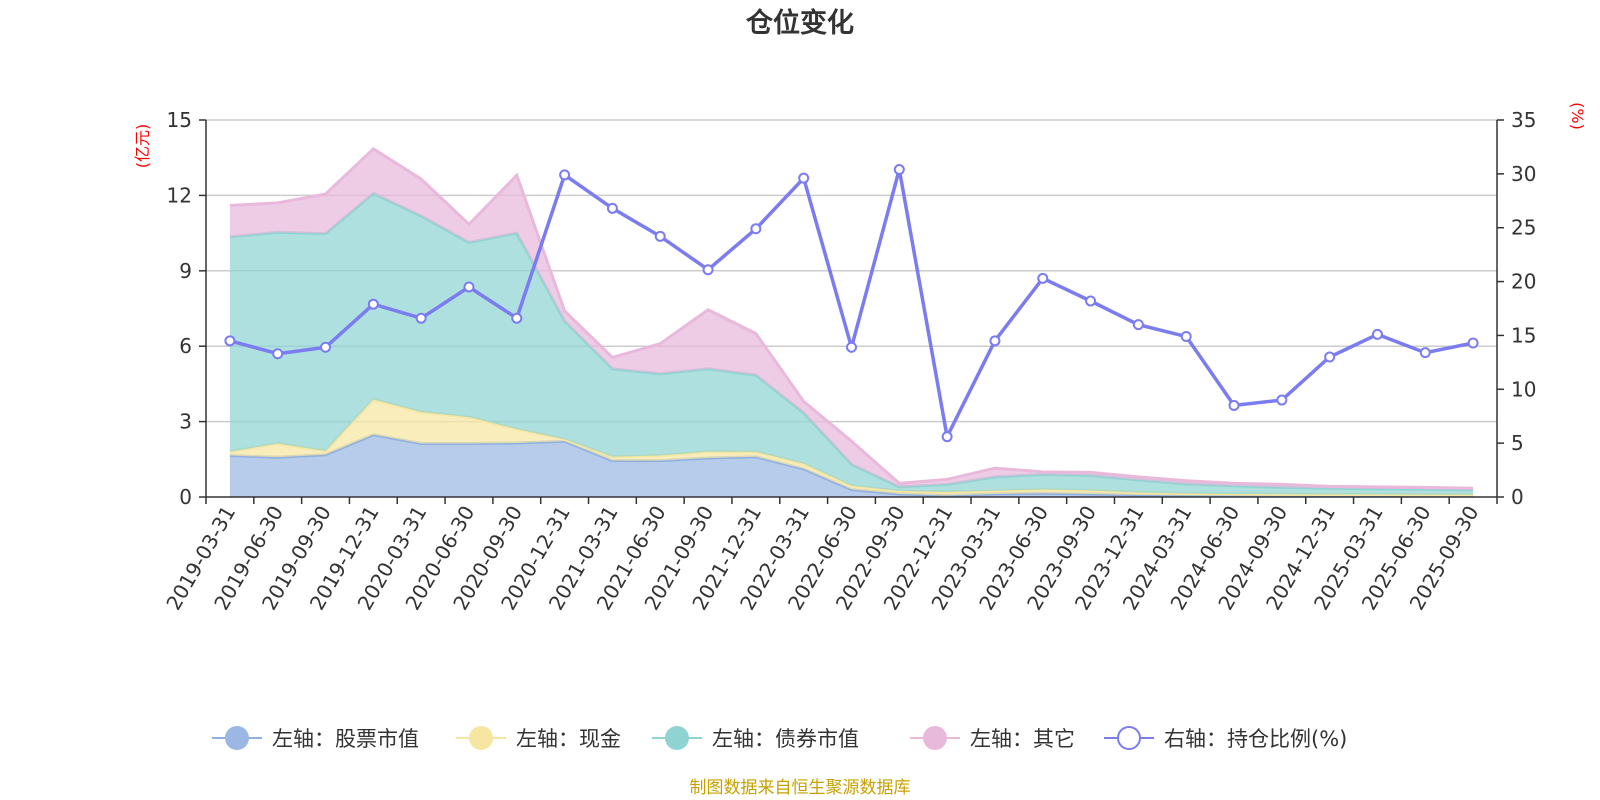 This screenshot has height=800, width=1600. What do you see at coordinates (1577, 116) in the screenshot?
I see `right-axis-unit: (%)` at bounding box center [1577, 116].